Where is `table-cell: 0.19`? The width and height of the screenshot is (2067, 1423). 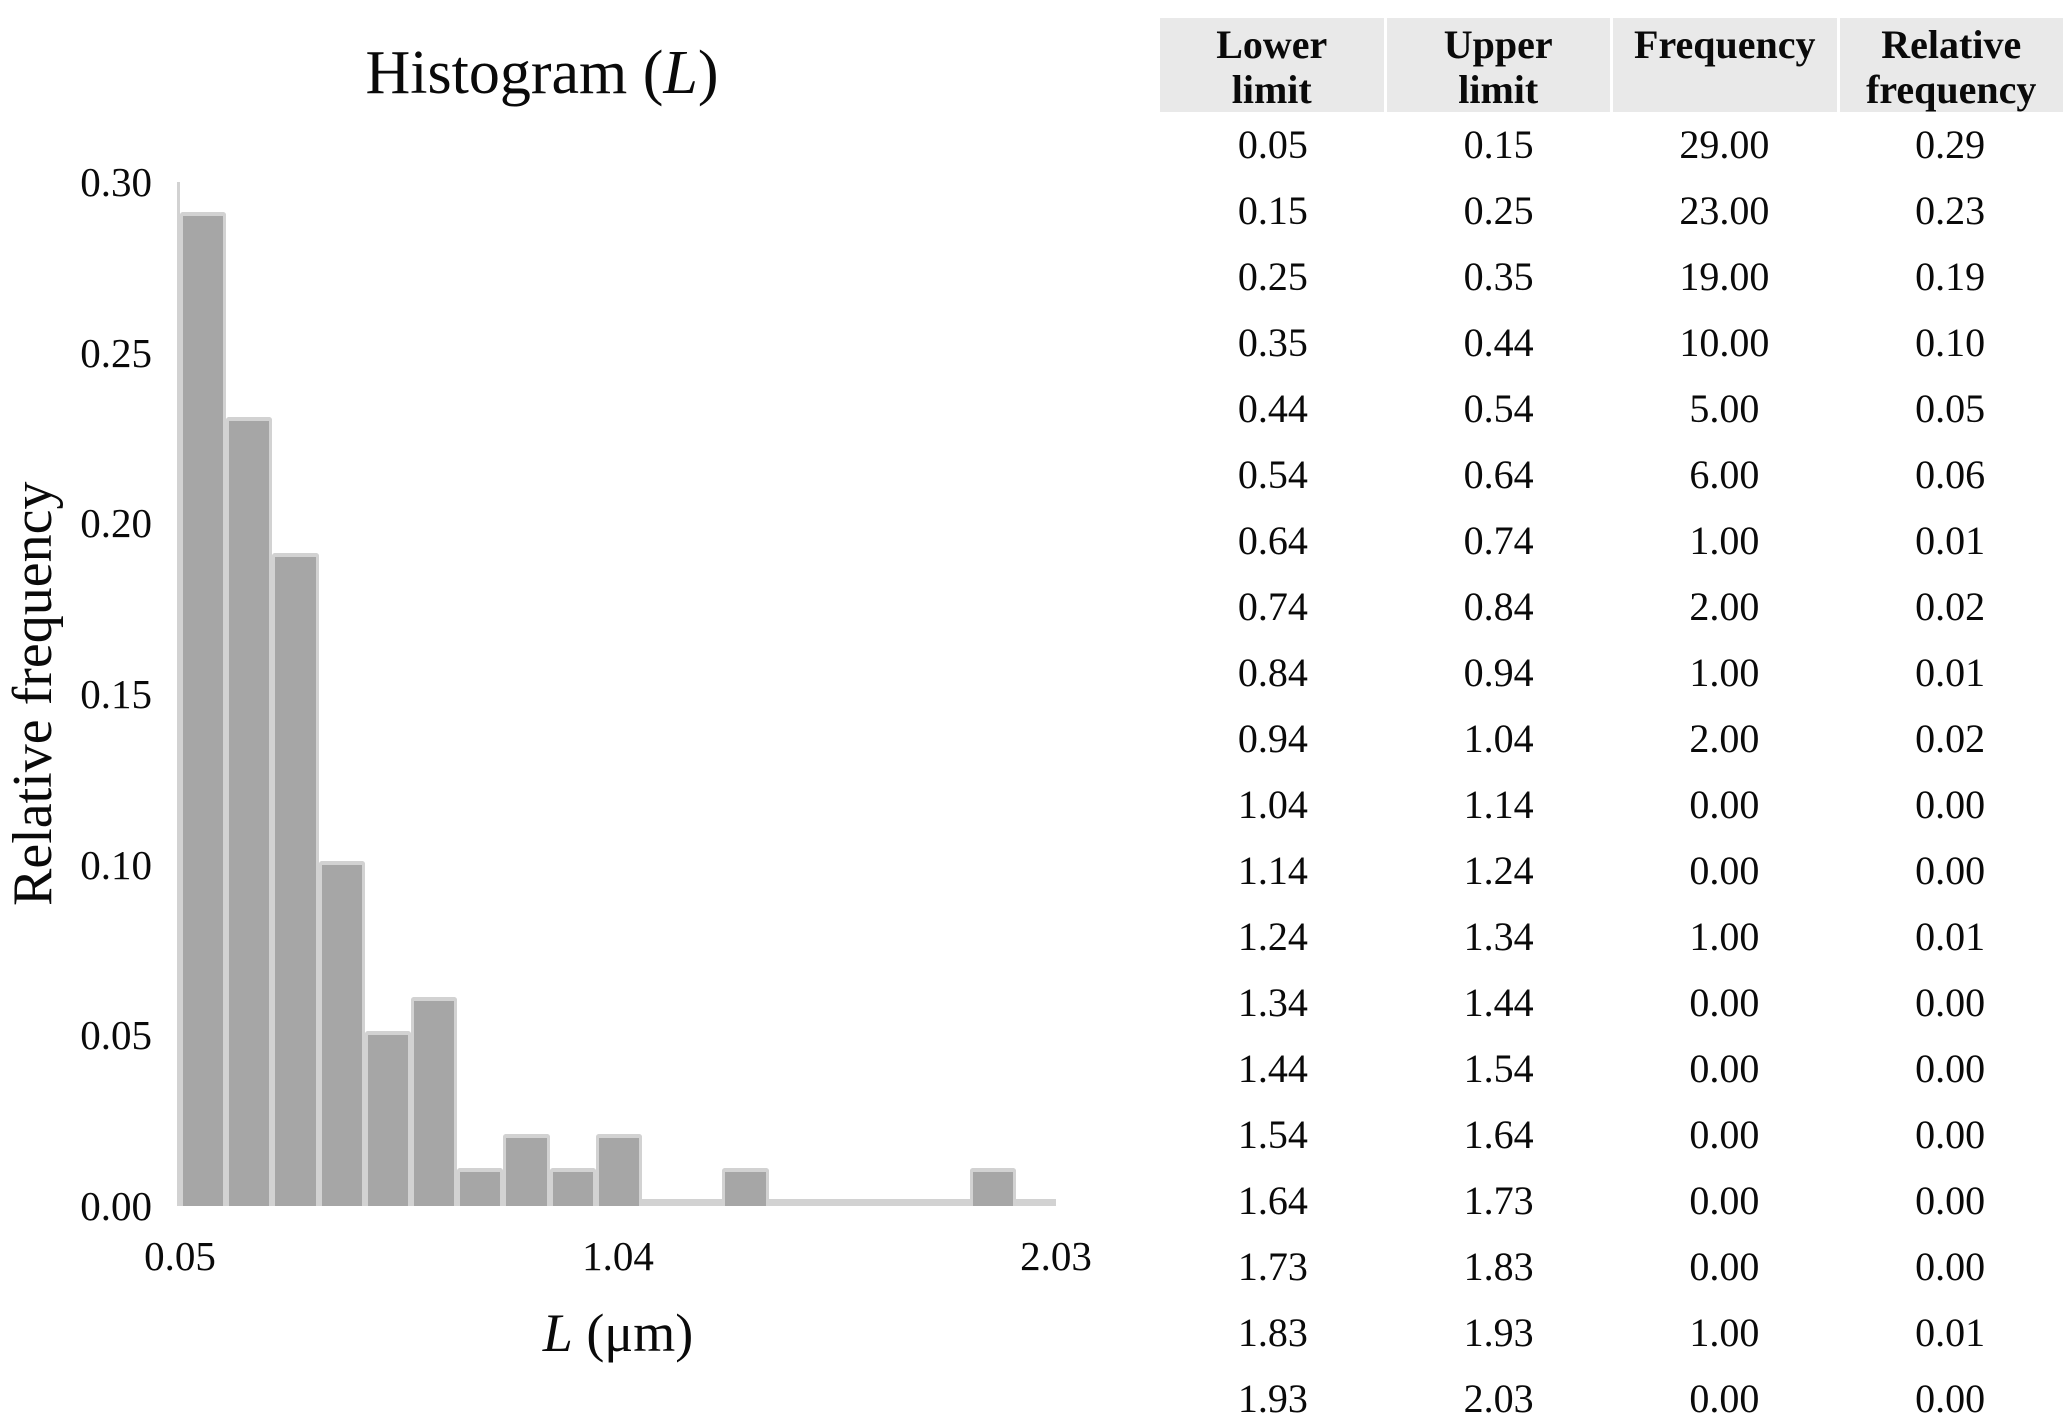
table-cell: 0.19 is located at coordinates (1950, 276).